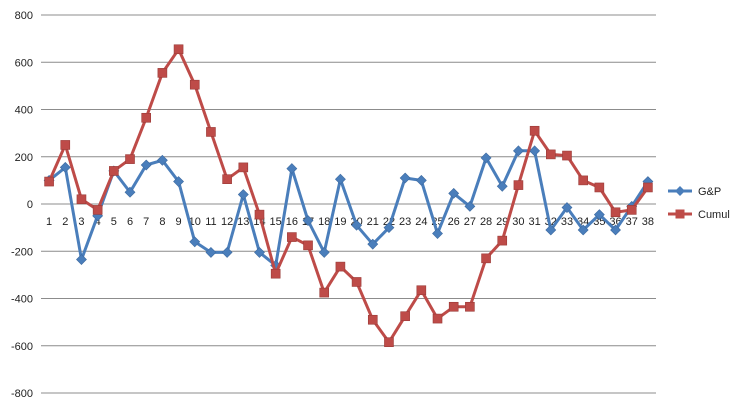  What do you see at coordinates (49, 222) in the screenshot?
I see `x-tick-label: 1` at bounding box center [49, 222].